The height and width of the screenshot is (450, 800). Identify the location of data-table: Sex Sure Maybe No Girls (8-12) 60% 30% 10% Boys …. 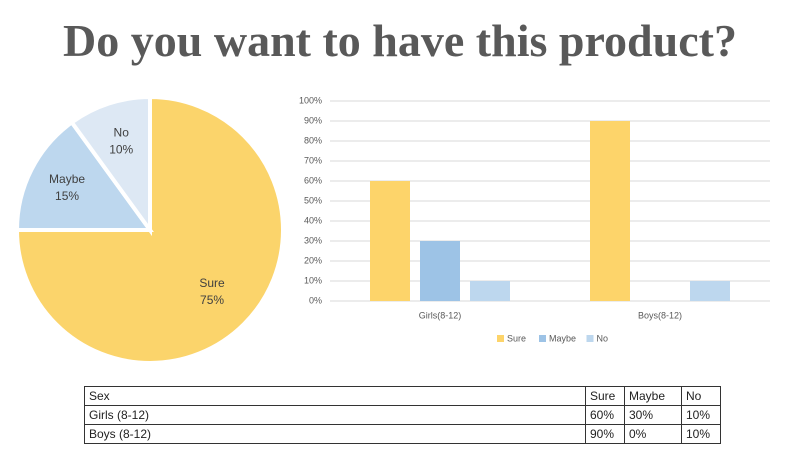
(402, 415).